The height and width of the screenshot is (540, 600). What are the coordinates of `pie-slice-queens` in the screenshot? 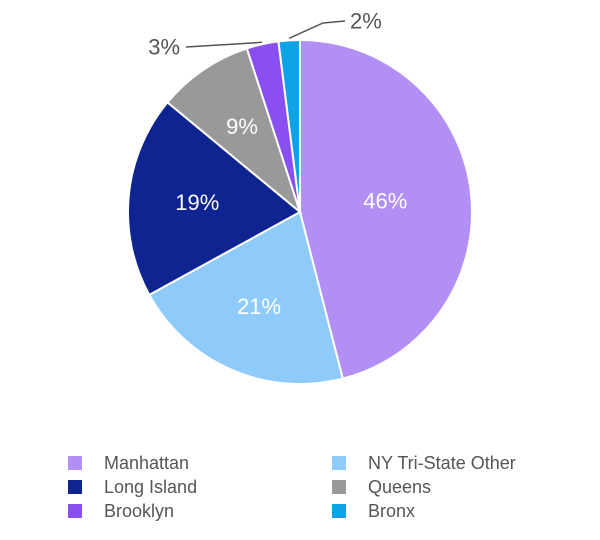 It's located at (234, 131).